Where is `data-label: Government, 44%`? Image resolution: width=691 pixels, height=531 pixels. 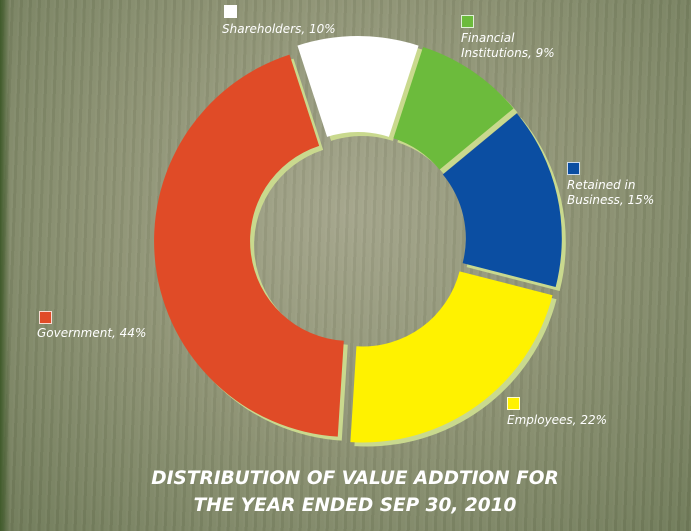
data-label: Government, 44% is located at coordinates (92, 333).